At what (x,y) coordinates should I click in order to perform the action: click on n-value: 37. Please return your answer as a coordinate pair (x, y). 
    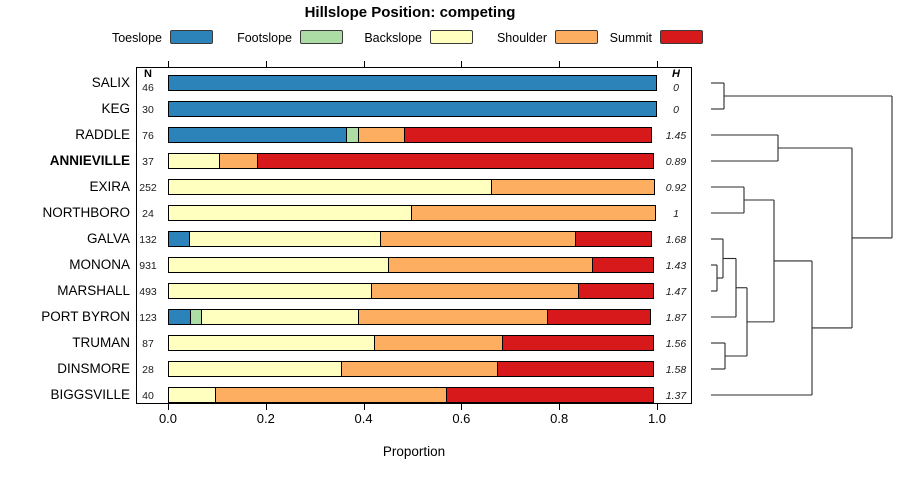
    Looking at the image, I should click on (148, 162).